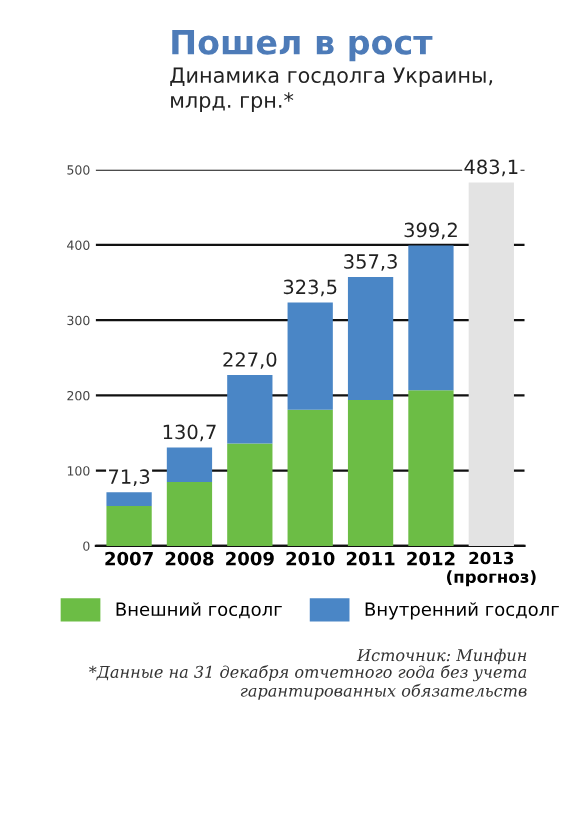 Image resolution: width=564 pixels, height=816 pixels. I want to click on x-tick-label: 2007, so click(129, 558).